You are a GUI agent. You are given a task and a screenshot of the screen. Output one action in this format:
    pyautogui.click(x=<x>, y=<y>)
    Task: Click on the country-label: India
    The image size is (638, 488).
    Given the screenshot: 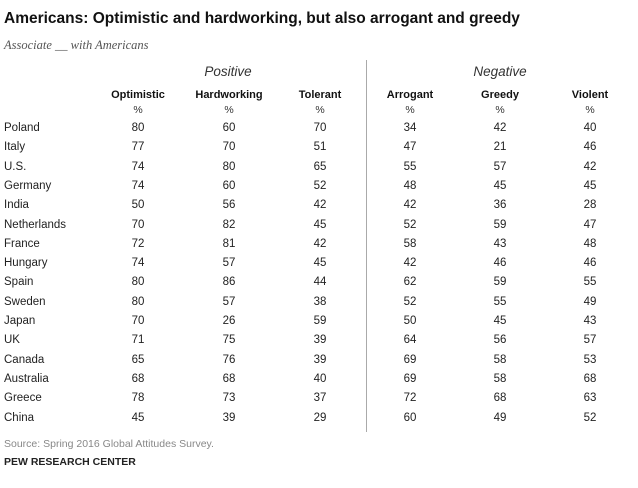 What is the action you would take?
    pyautogui.click(x=16, y=205)
    